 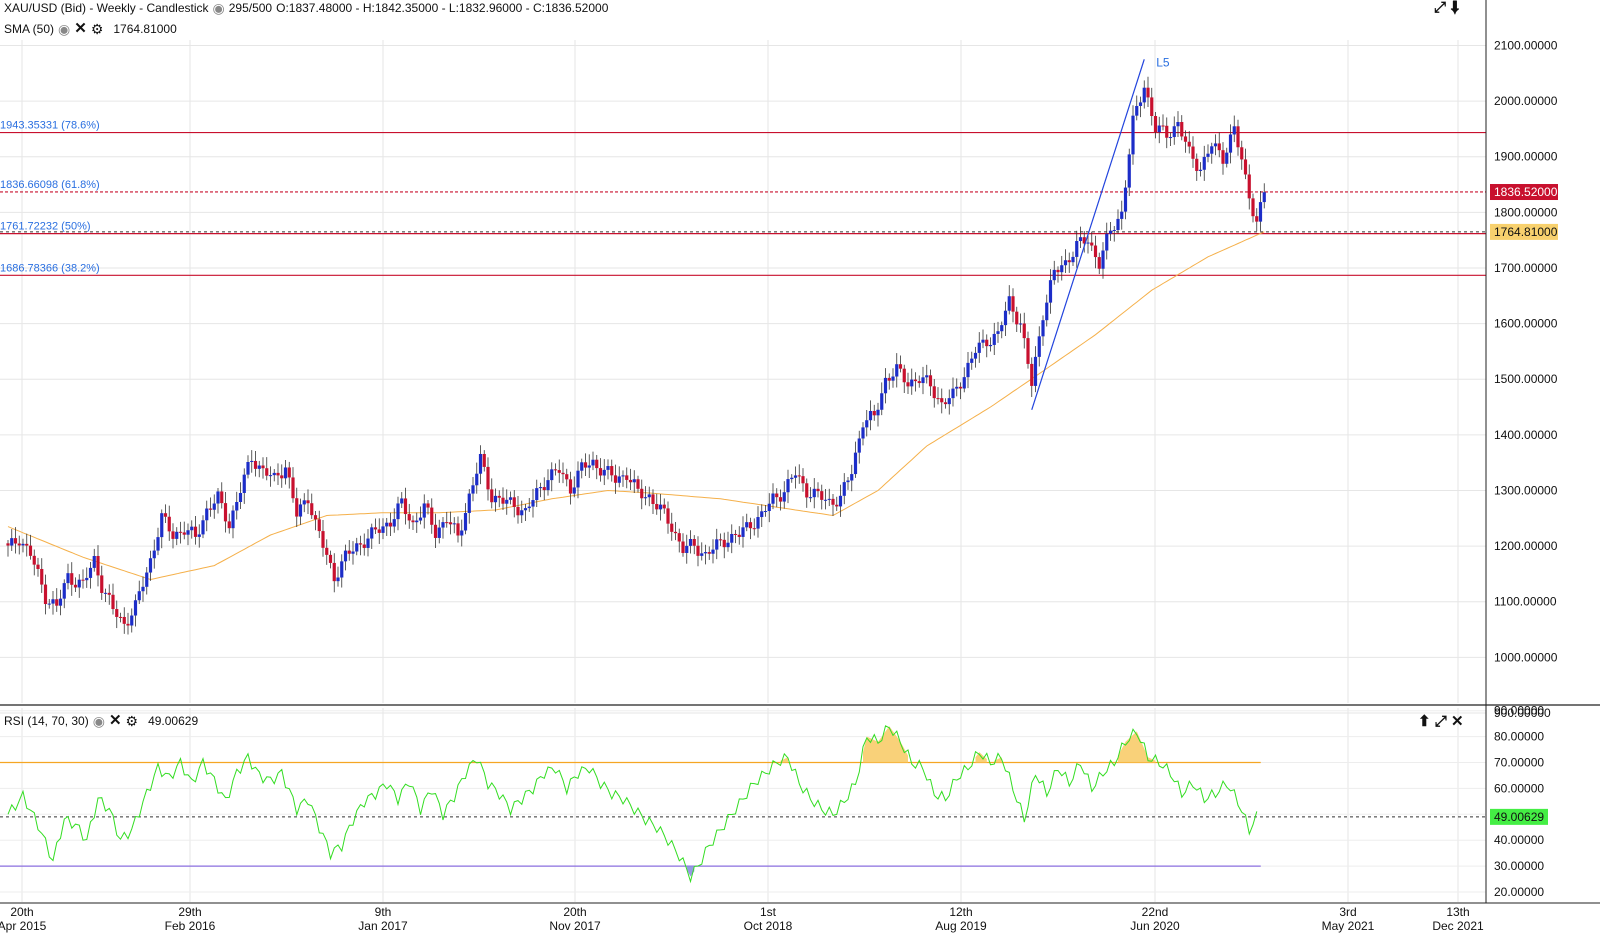 What do you see at coordinates (1526, 268) in the screenshot?
I see `price-tick-label: 1700.00000` at bounding box center [1526, 268].